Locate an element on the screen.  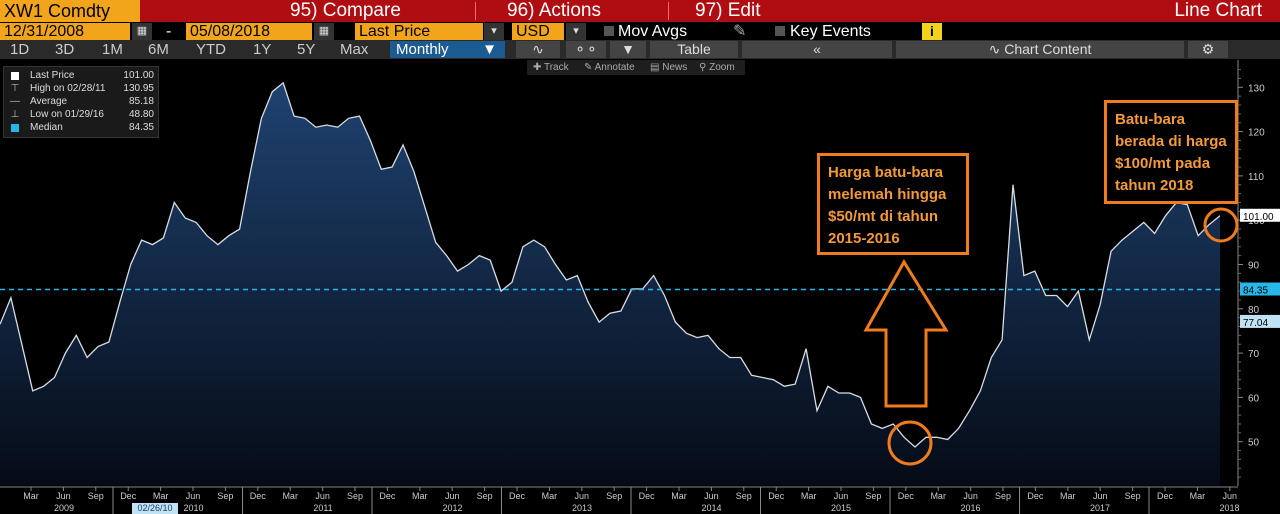
period-ytd: YTD is located at coordinates (211, 49).